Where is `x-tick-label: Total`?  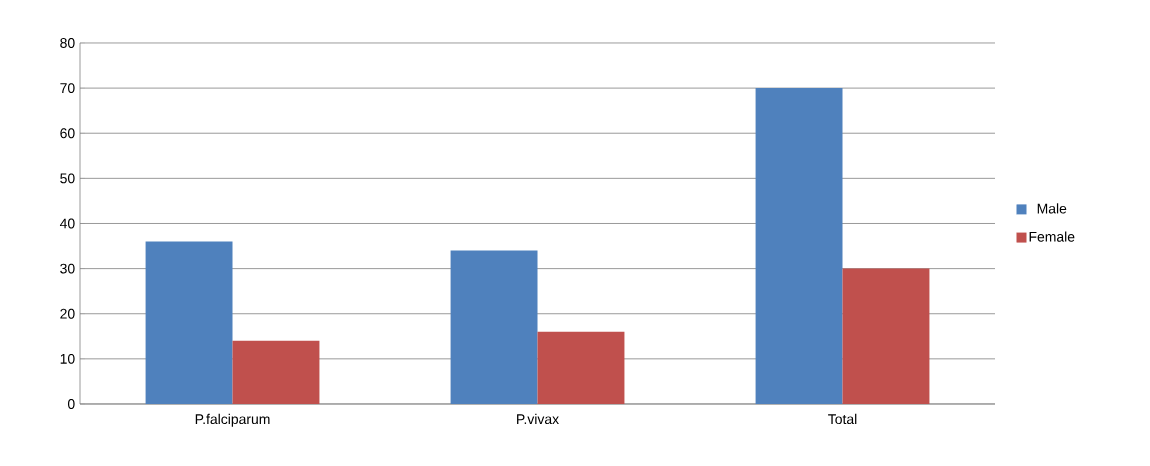 x-tick-label: Total is located at coordinates (842, 419).